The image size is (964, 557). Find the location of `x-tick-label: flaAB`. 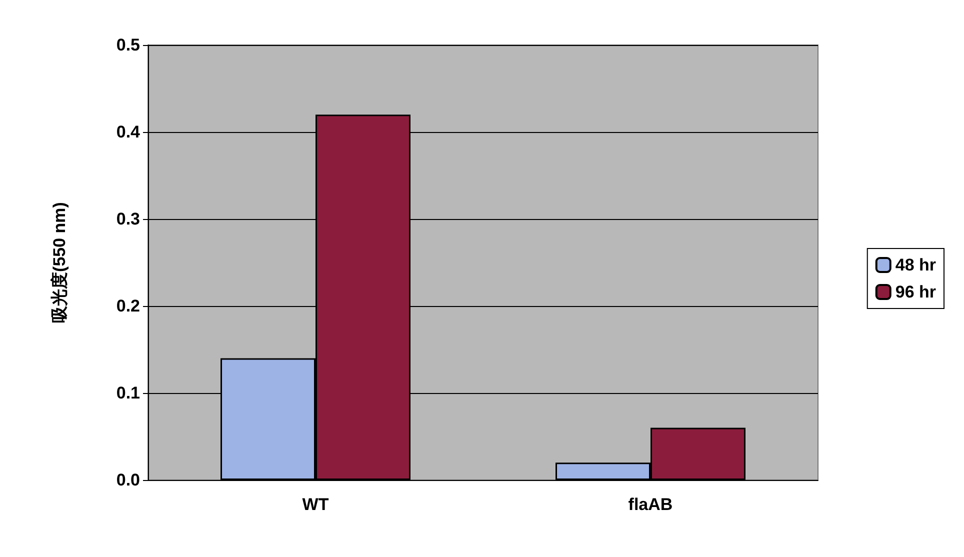

x-tick-label: flaAB is located at coordinates (650, 504).